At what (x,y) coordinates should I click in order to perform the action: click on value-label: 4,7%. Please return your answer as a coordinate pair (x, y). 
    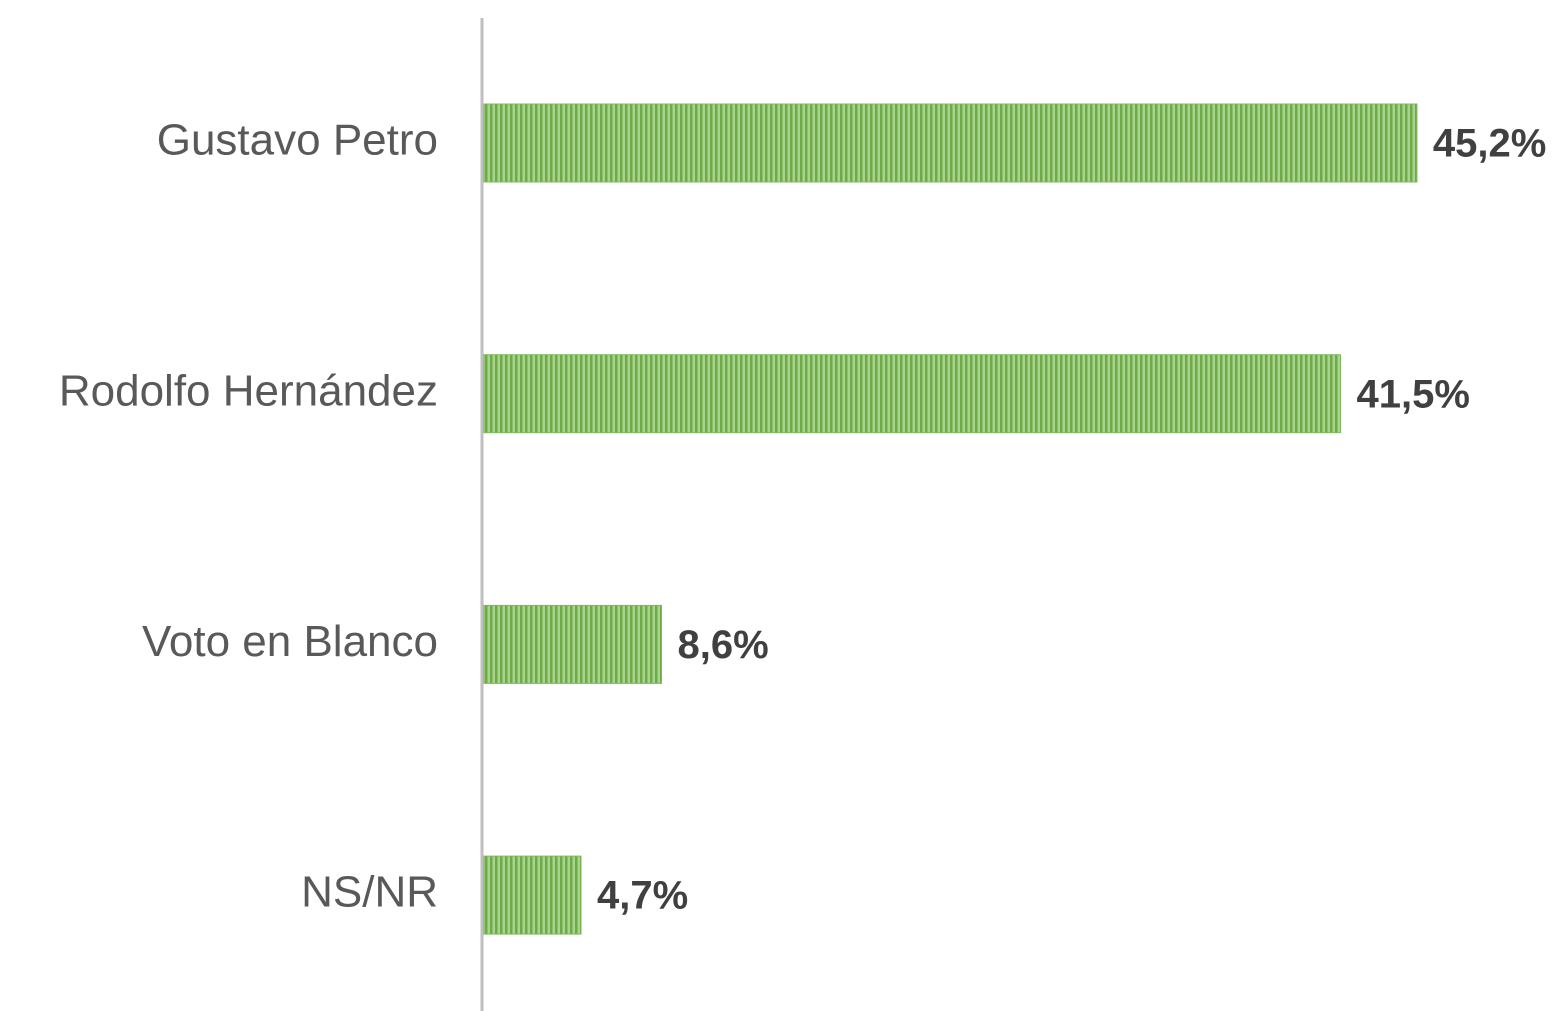
    Looking at the image, I should click on (642, 896).